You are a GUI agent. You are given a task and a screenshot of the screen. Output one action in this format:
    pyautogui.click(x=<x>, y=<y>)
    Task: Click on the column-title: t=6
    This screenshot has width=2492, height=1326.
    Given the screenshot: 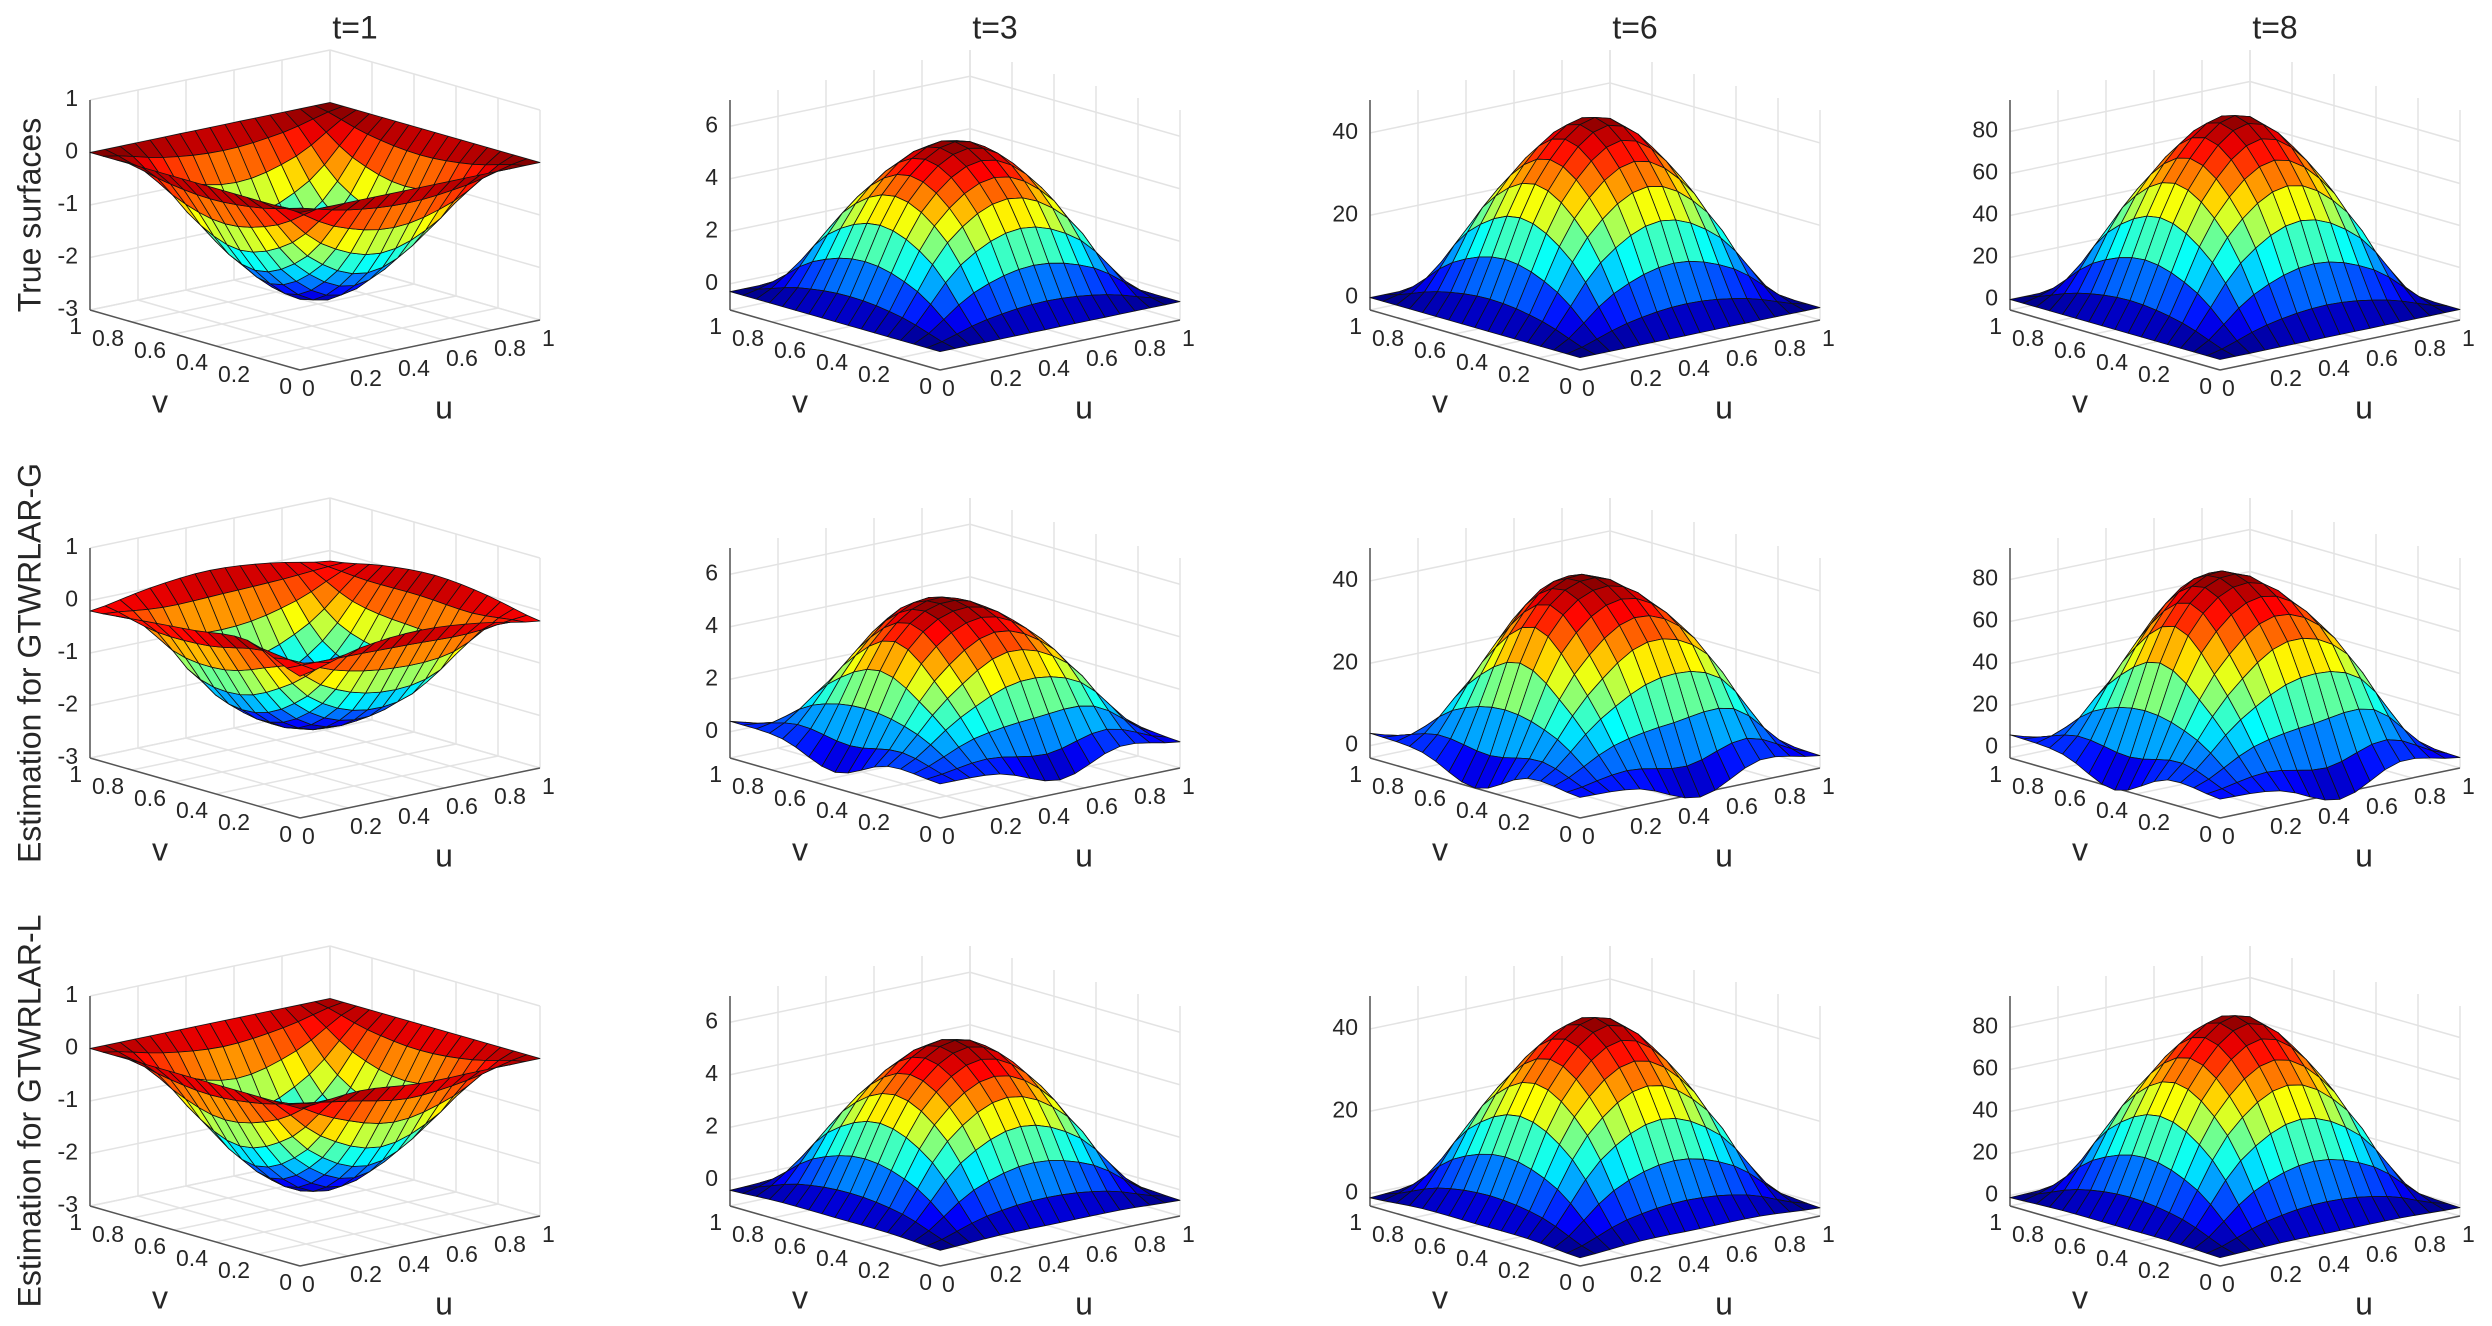 What is the action you would take?
    pyautogui.click(x=1634, y=27)
    